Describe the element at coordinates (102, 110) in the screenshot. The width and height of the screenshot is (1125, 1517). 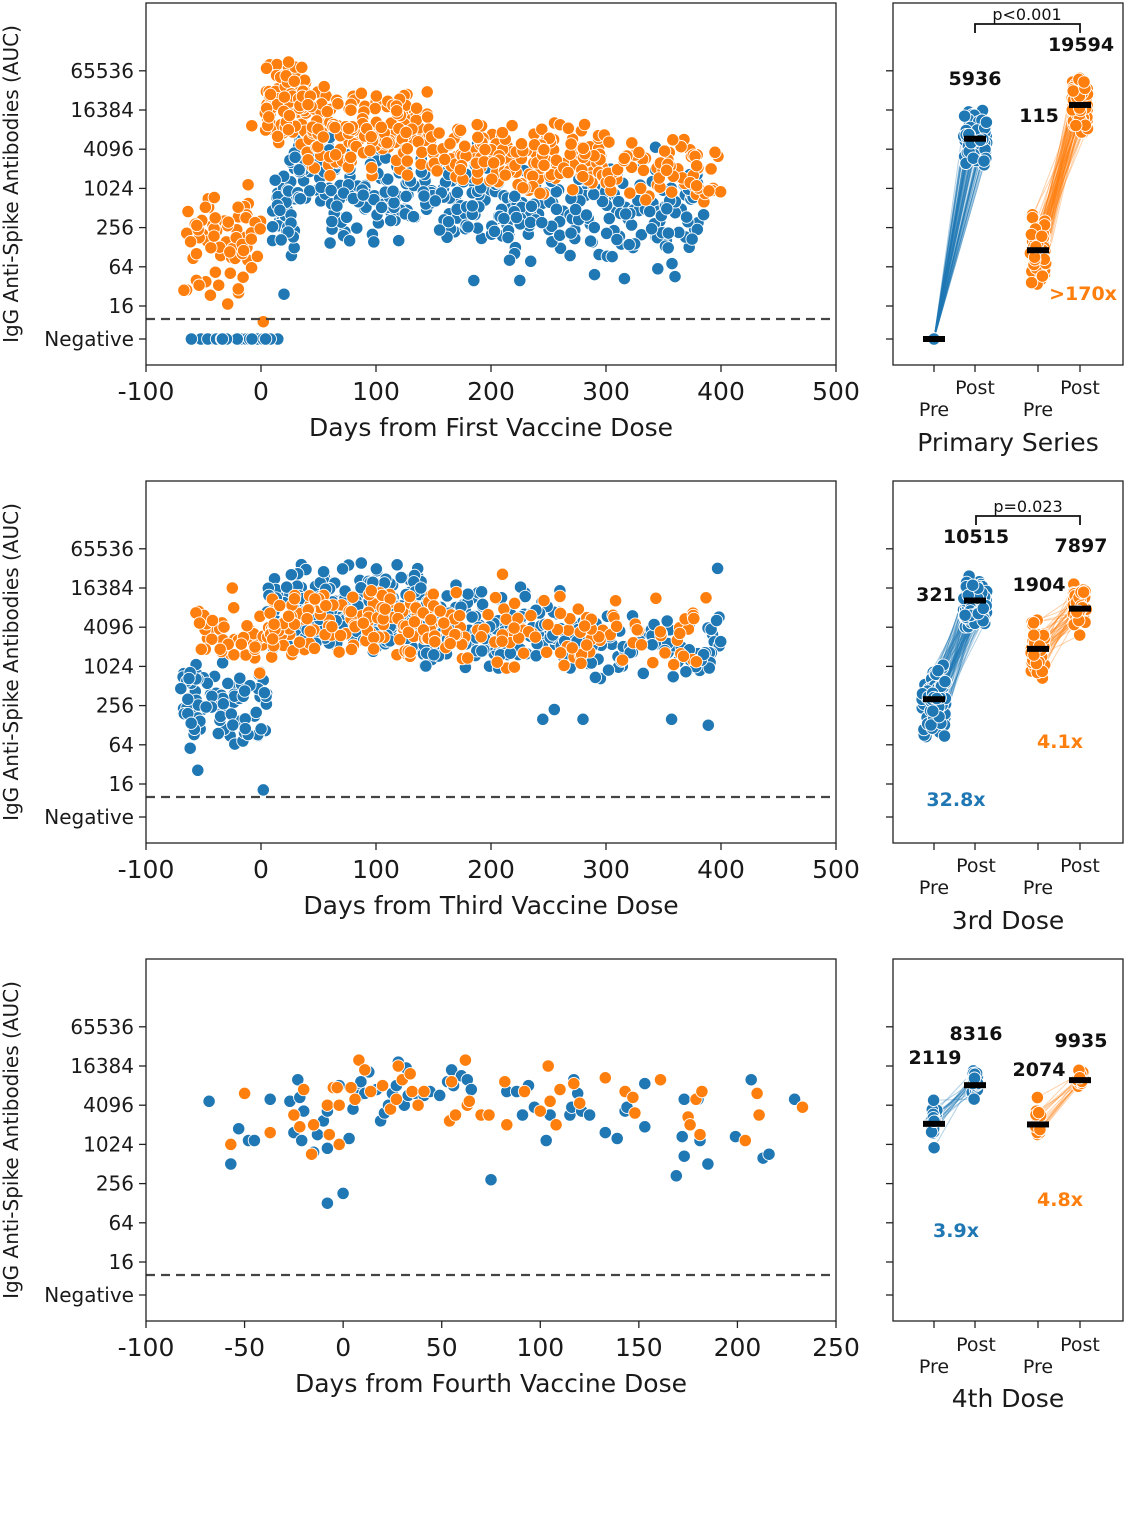
I see `y-tick-label: 16384` at that location.